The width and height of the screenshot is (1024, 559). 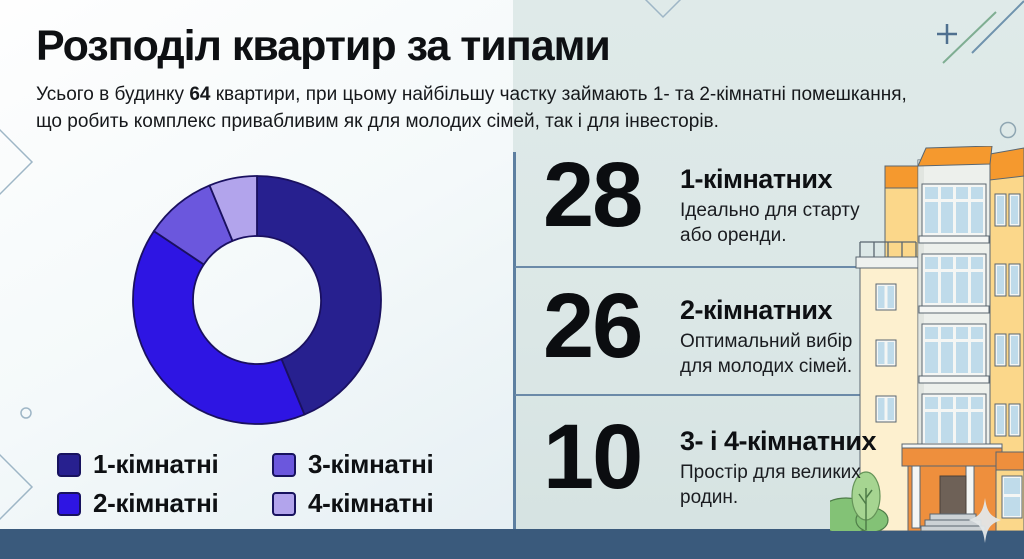 I want to click on stat-description: Простір для великих родин., so click(x=770, y=485).